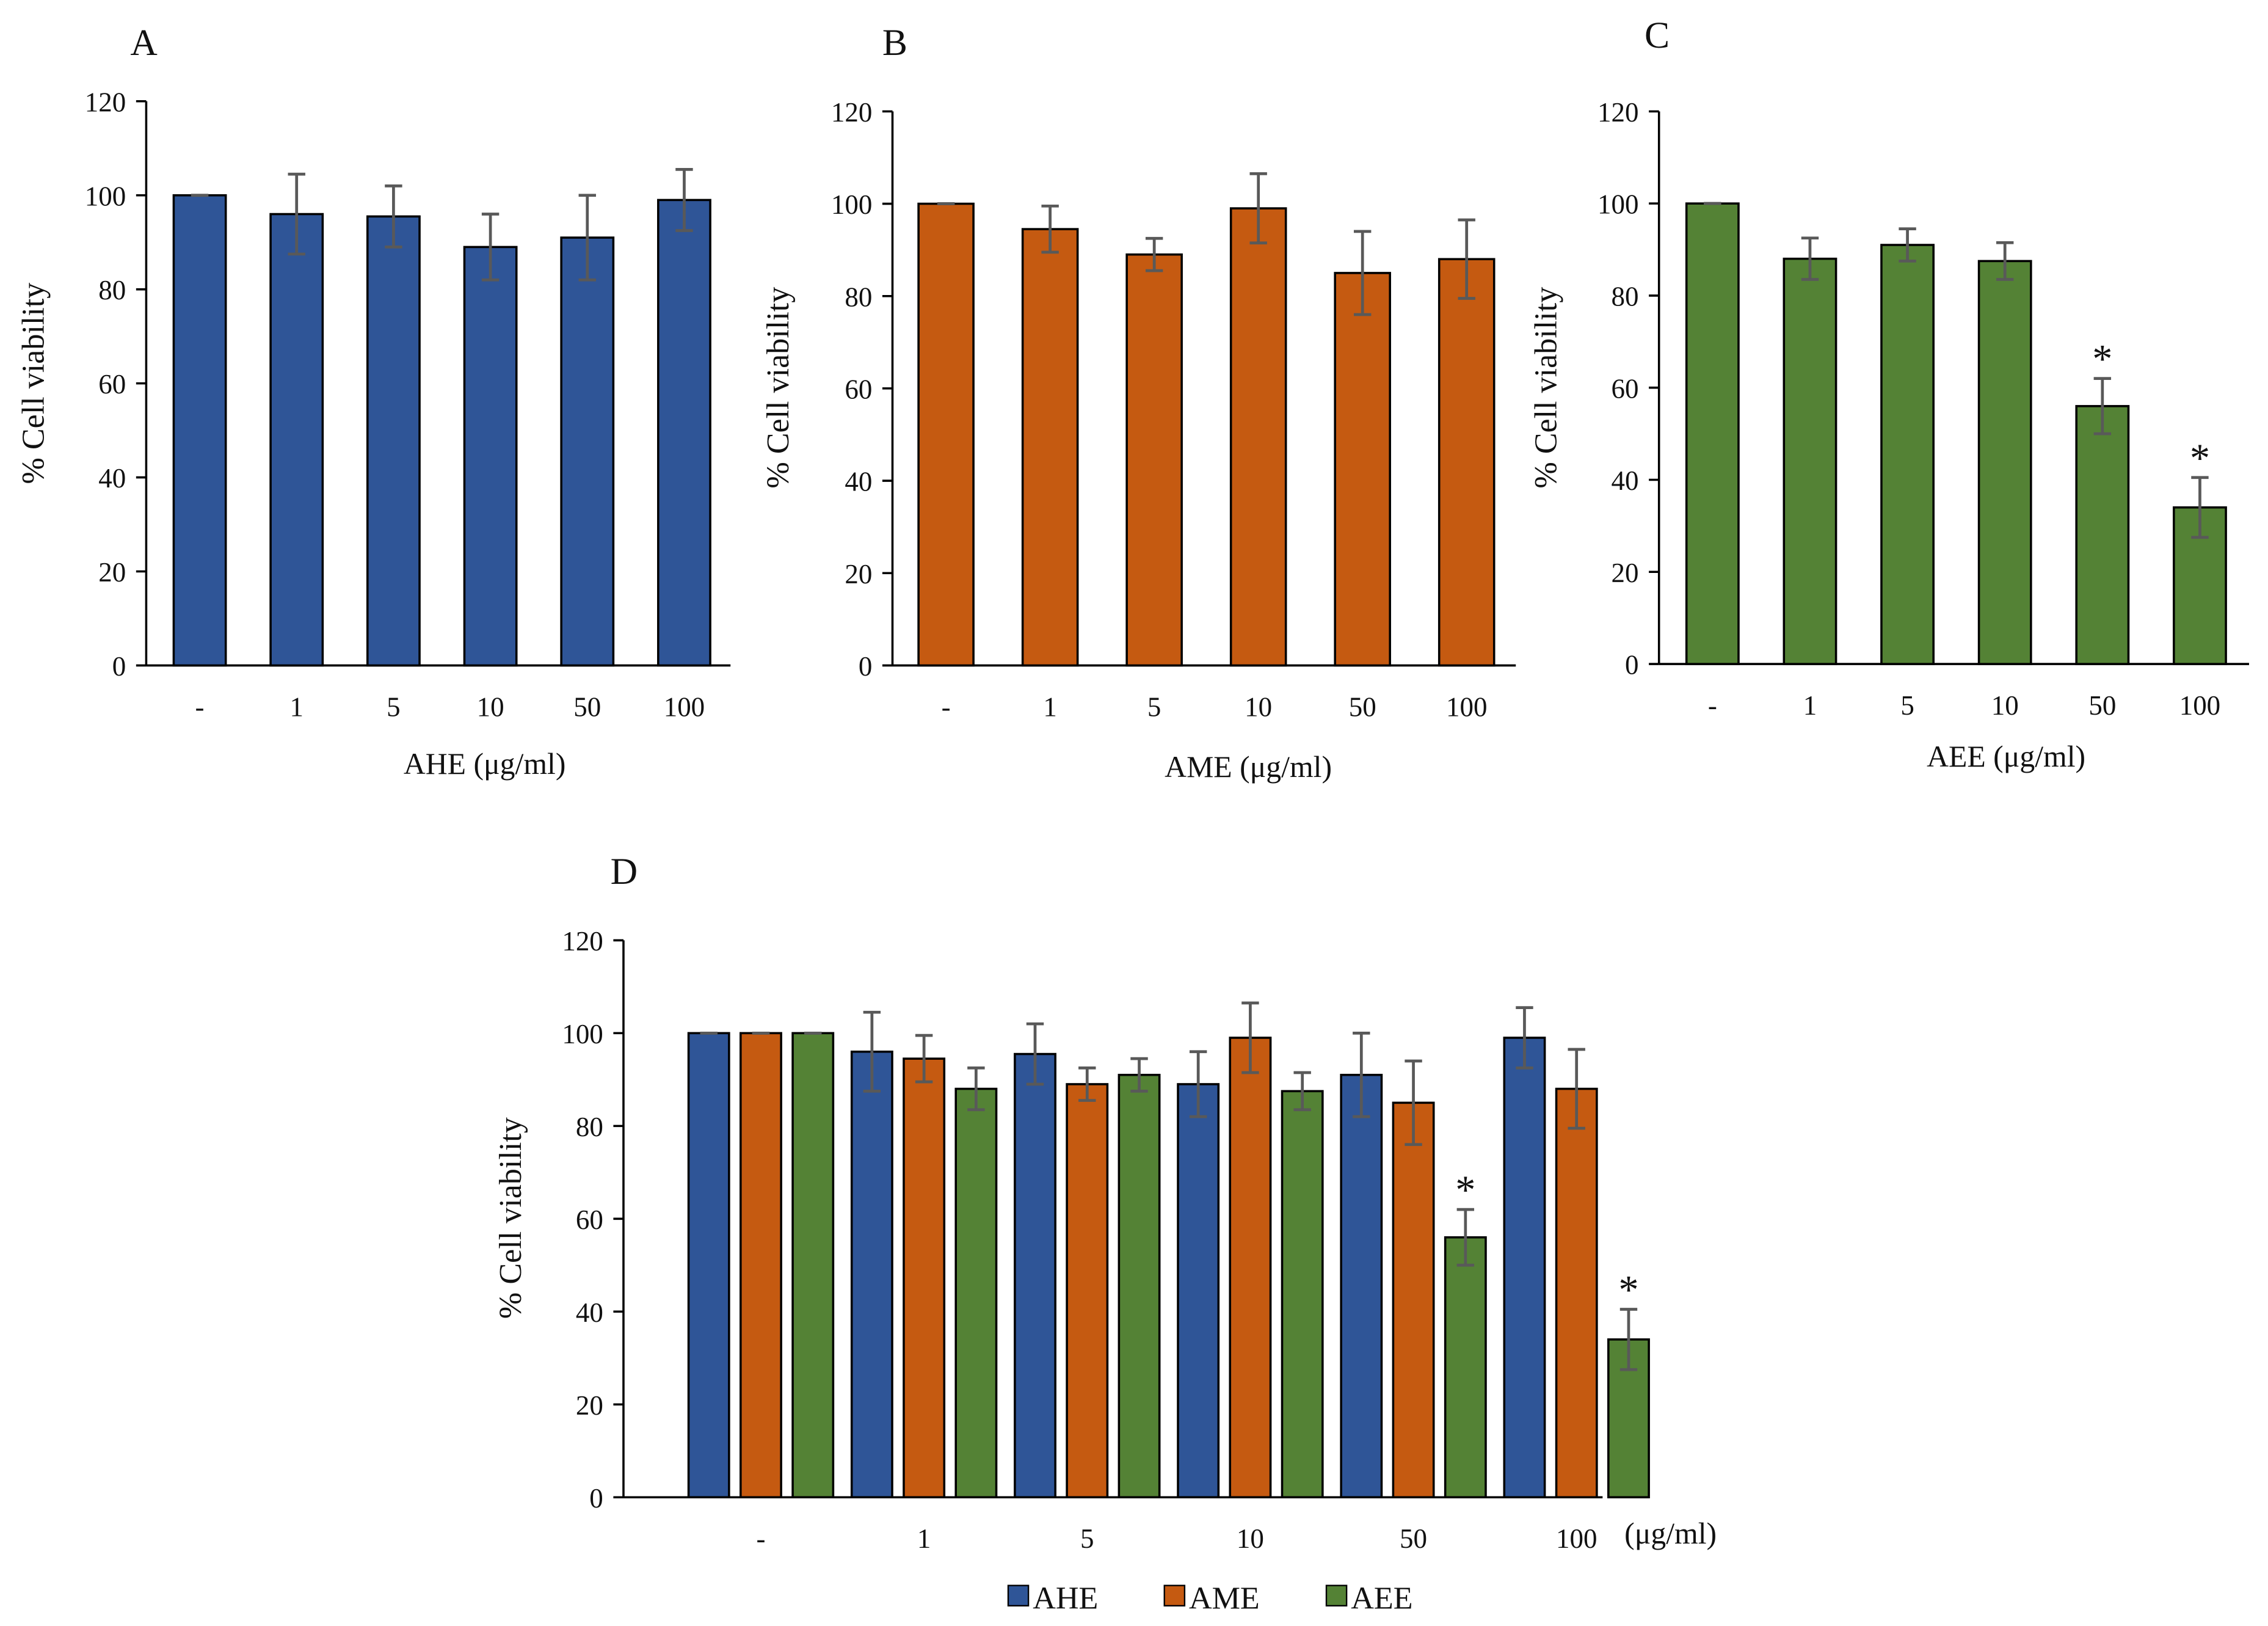 The height and width of the screenshot is (1626, 2268). Describe the element at coordinates (1382, 1599) in the screenshot. I see `legend-label: AEE` at that location.